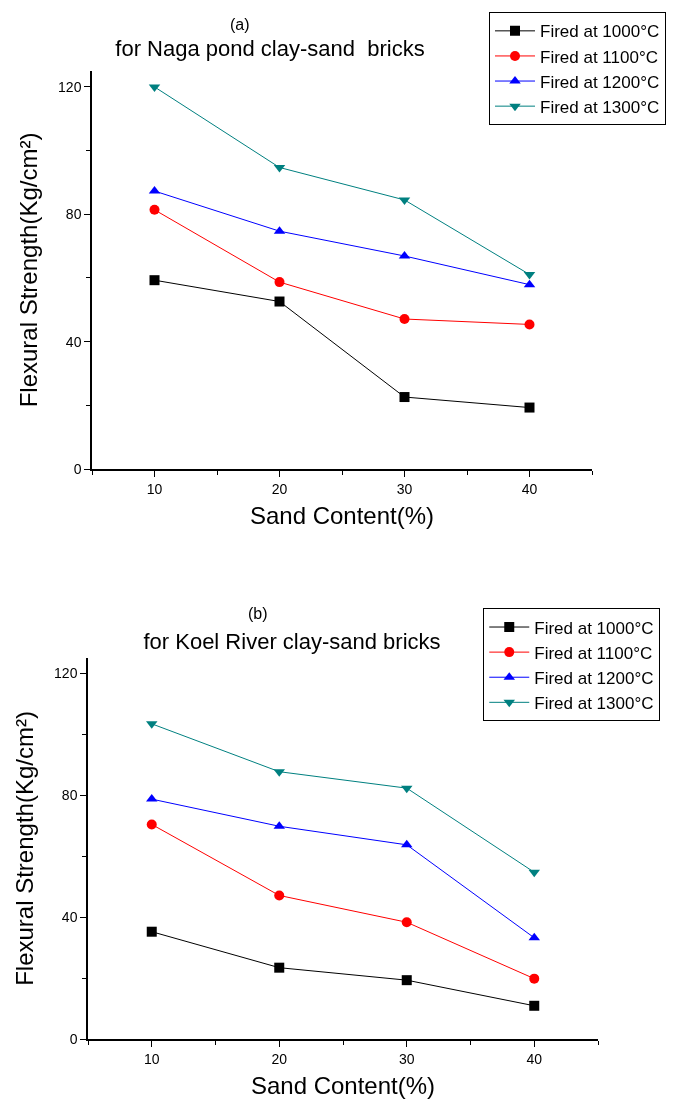 This screenshot has height=1104, width=697. I want to click on chart-title: for Naga pond clay-sand bricks, so click(270, 48).